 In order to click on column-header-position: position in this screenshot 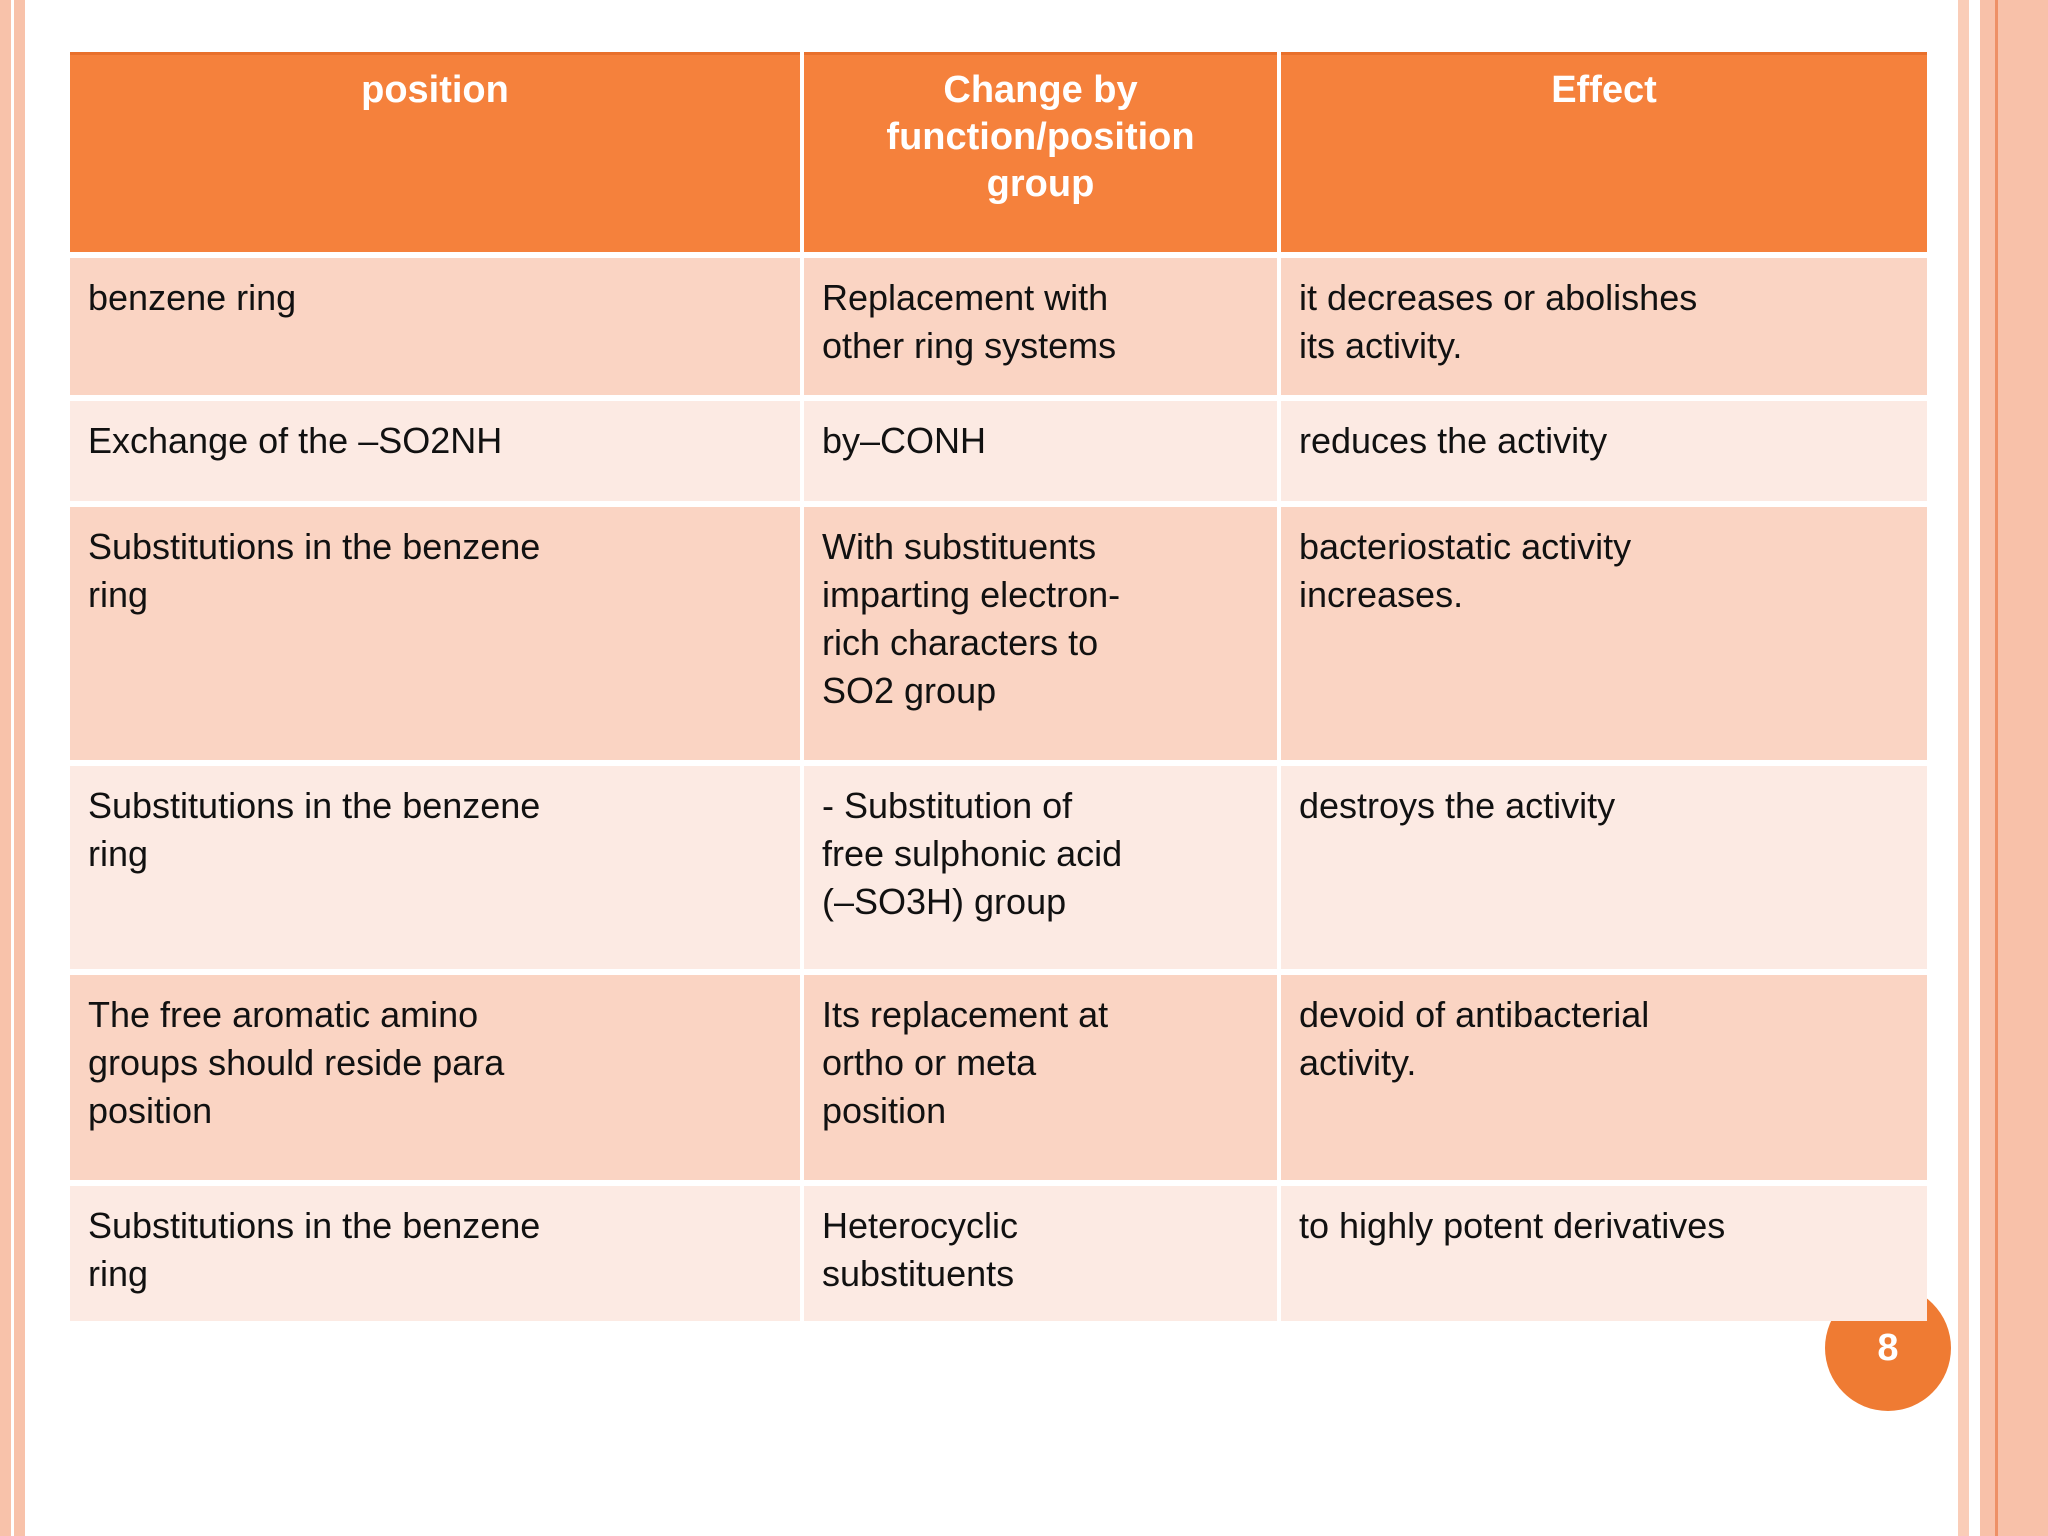, I will do `click(435, 152)`.